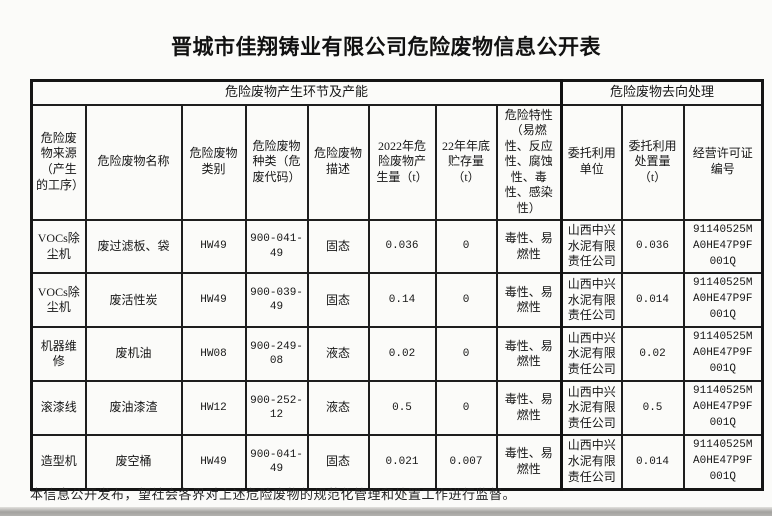 Image resolution: width=772 pixels, height=516 pixels. I want to click on table-cell: 机器维修, so click(58, 354).